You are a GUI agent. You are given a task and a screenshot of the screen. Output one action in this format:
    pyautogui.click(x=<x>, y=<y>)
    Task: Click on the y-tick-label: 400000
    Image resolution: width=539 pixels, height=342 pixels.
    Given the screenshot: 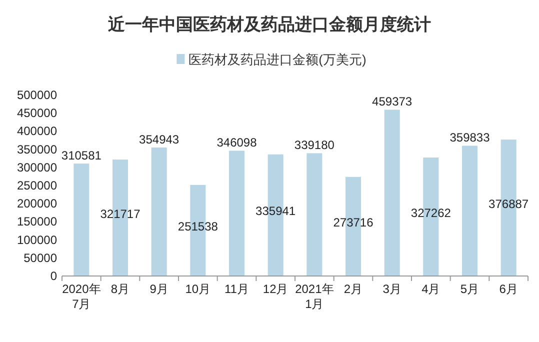 What is the action you would take?
    pyautogui.click(x=37, y=131)
    